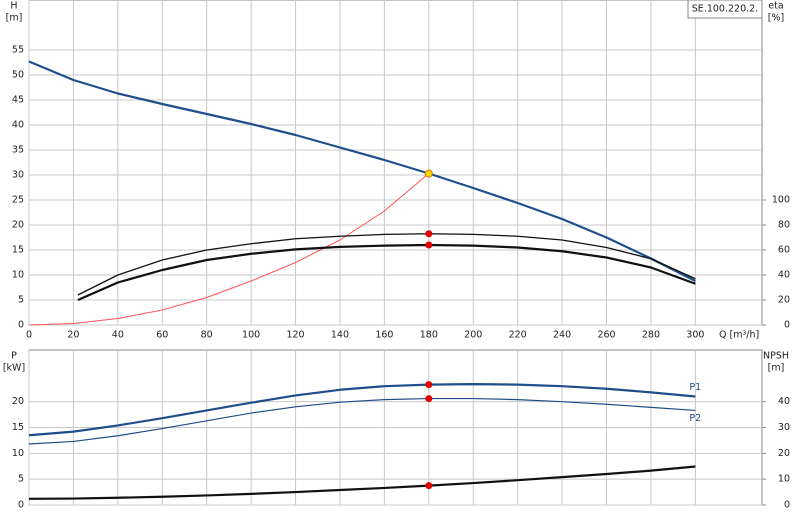 This screenshot has width=800, height=520. What do you see at coordinates (429, 335) in the screenshot?
I see `x-tick-label: 180` at bounding box center [429, 335].